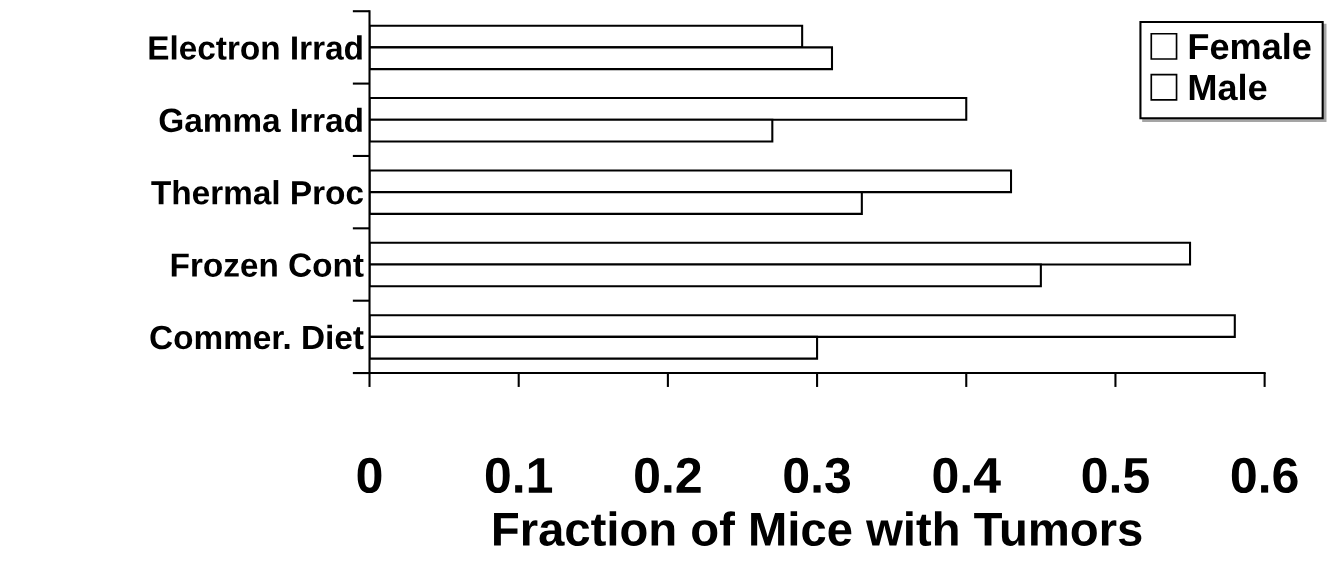 The height and width of the screenshot is (561, 1334). Describe the element at coordinates (1228, 87) in the screenshot. I see `legend-label: Male` at that location.